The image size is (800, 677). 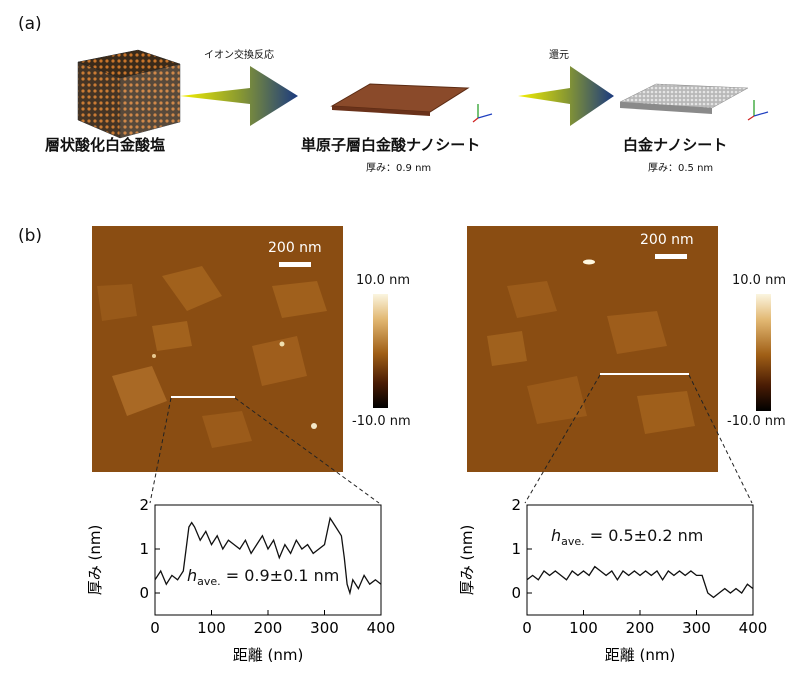 I want to click on reduction-arrow, so click(x=566, y=96).